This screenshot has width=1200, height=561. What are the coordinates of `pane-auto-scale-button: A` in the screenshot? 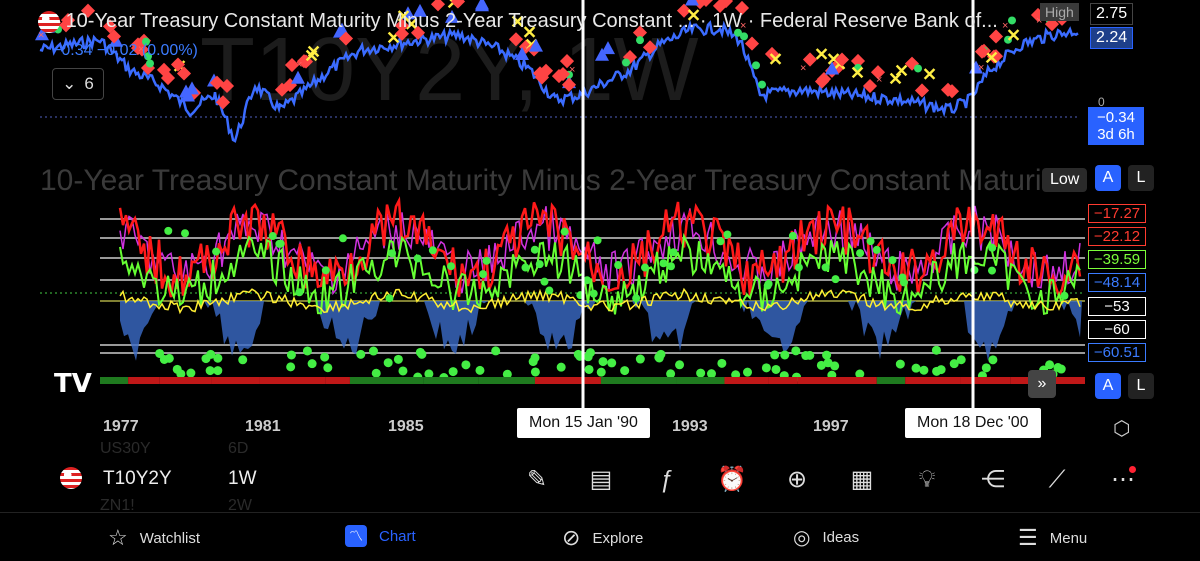 It's located at (1108, 386).